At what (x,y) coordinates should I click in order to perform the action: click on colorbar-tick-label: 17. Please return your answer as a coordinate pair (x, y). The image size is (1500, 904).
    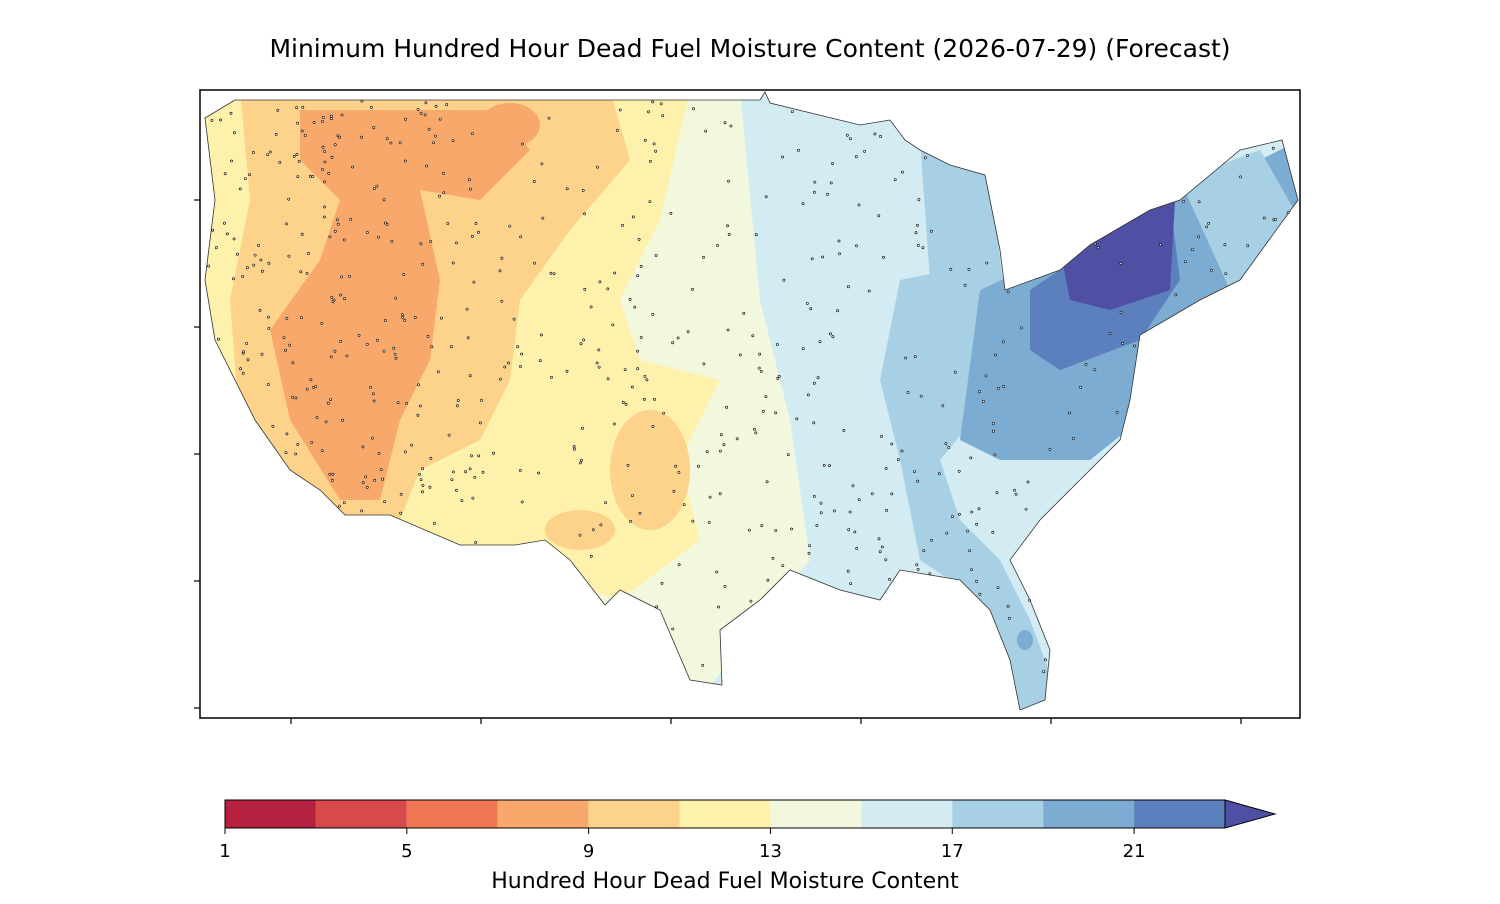
    Looking at the image, I should click on (952, 851).